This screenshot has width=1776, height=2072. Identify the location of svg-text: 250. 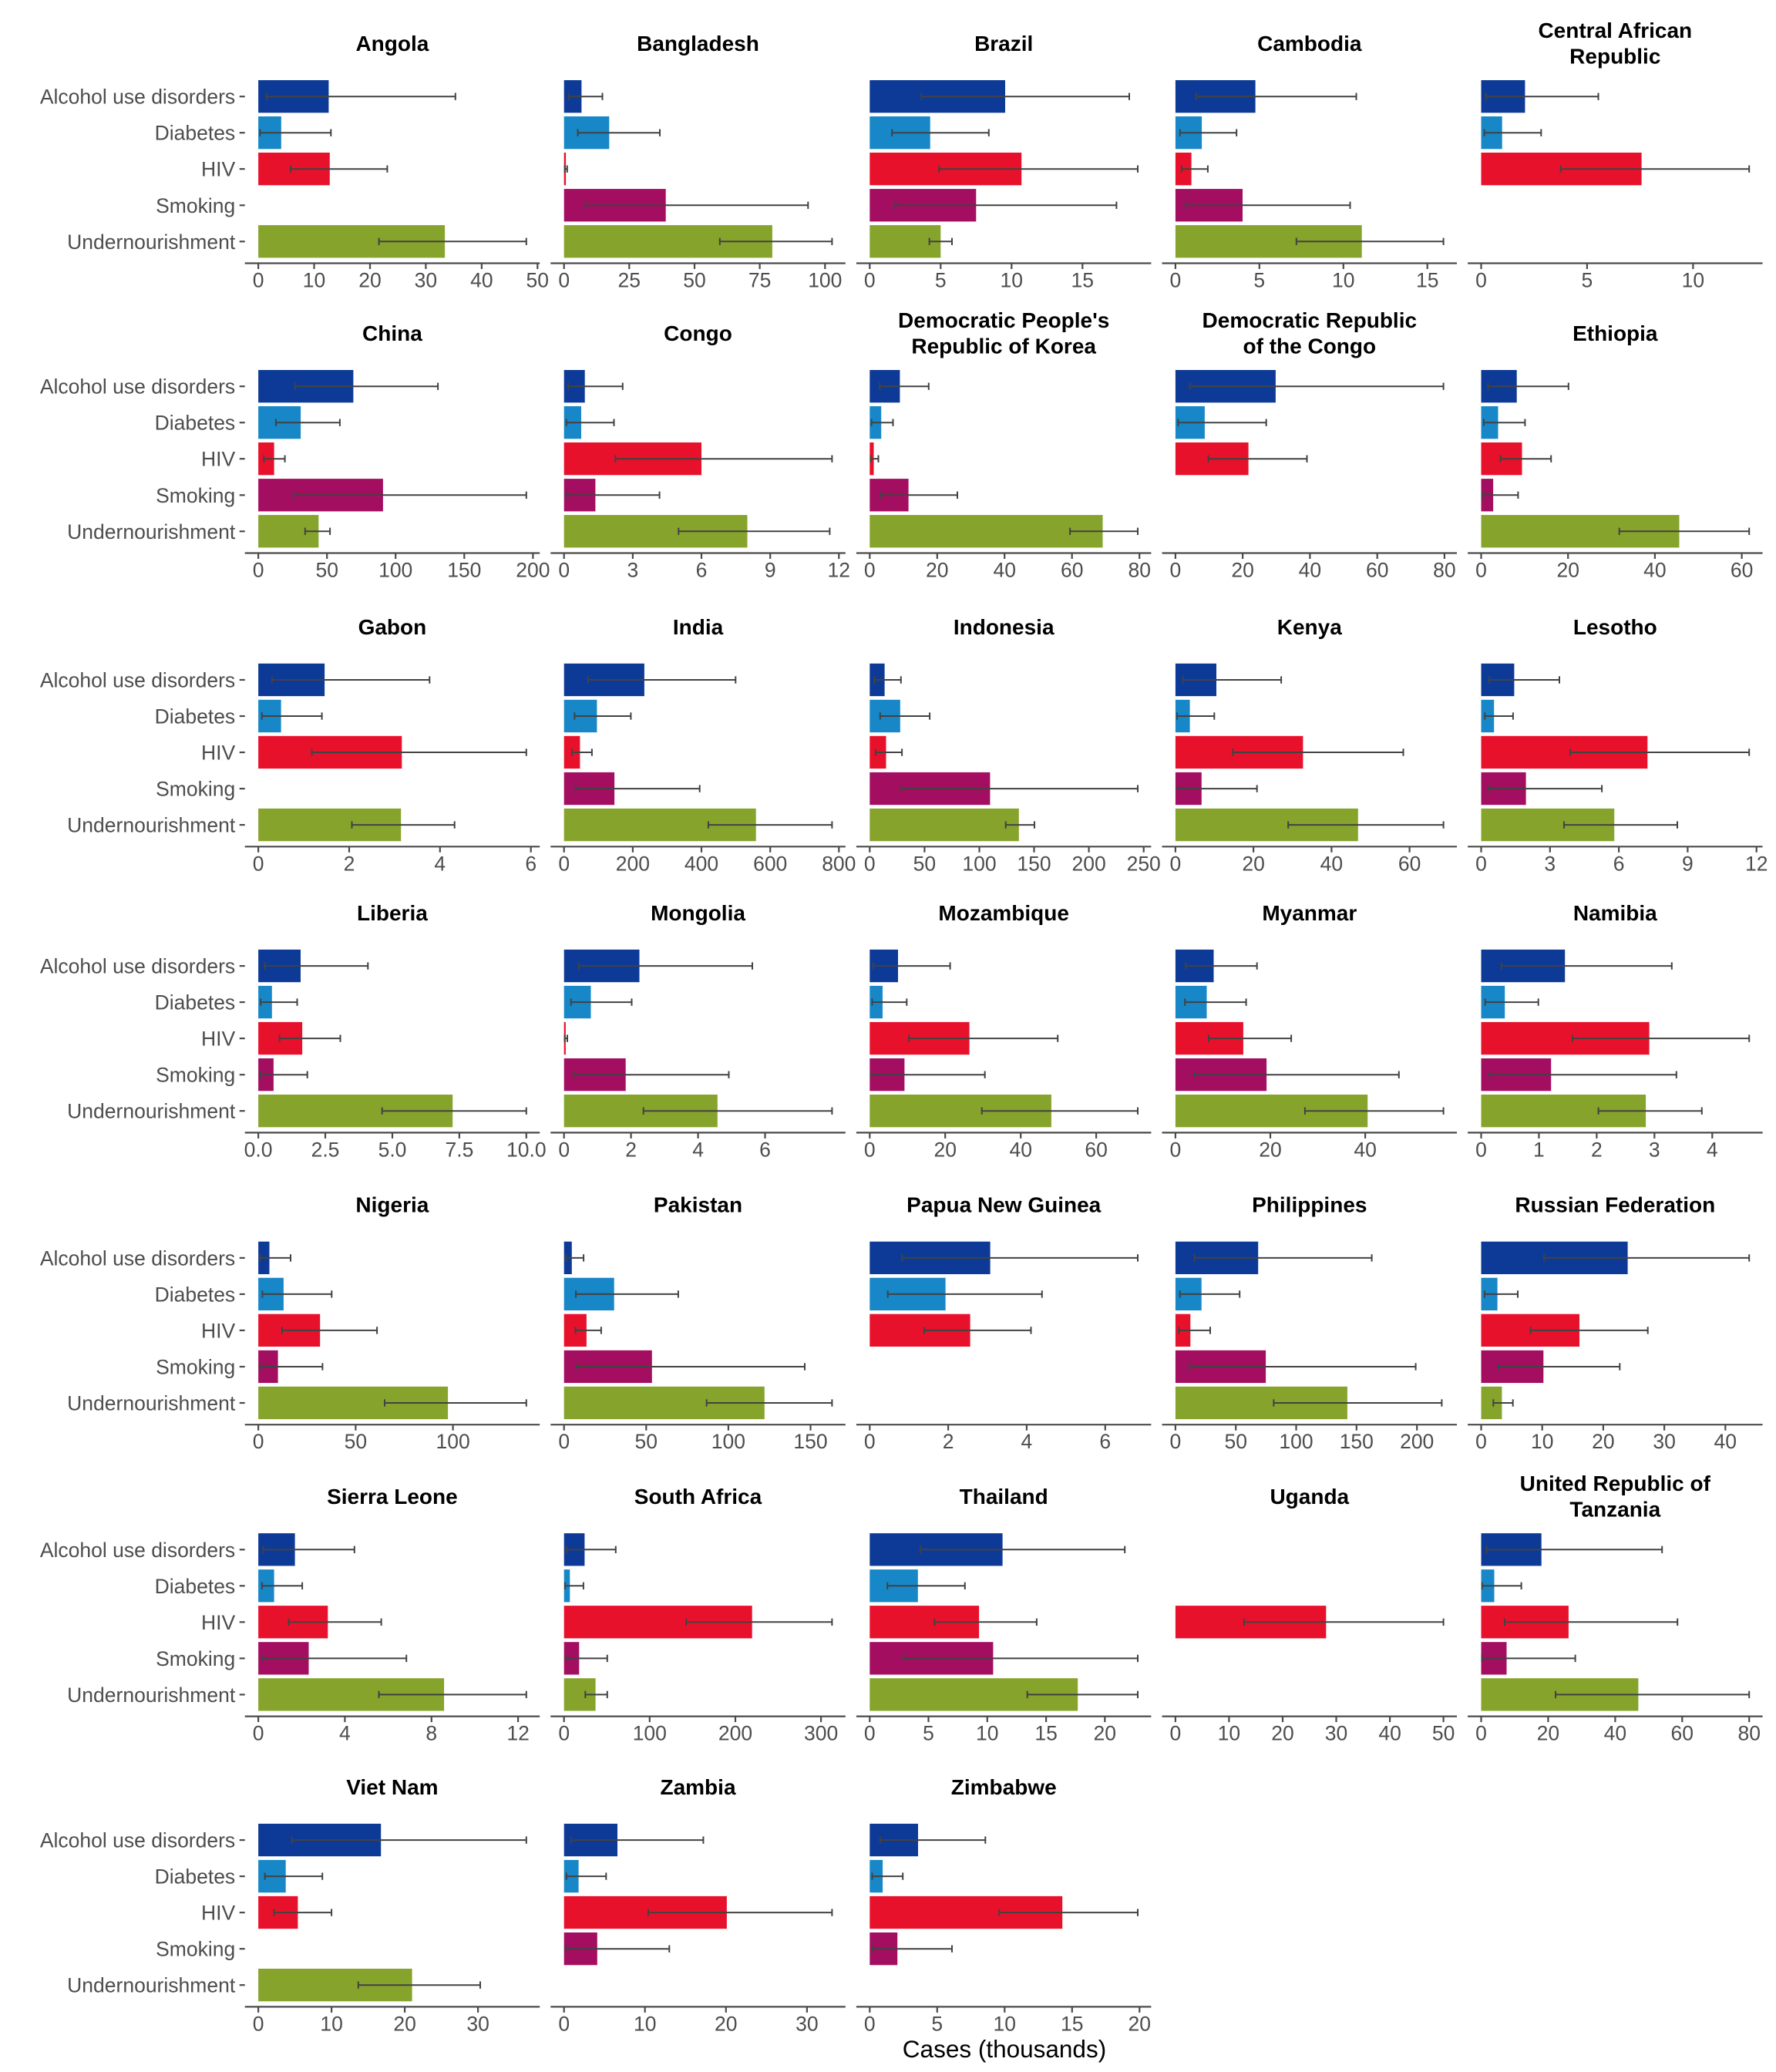
(1144, 864).